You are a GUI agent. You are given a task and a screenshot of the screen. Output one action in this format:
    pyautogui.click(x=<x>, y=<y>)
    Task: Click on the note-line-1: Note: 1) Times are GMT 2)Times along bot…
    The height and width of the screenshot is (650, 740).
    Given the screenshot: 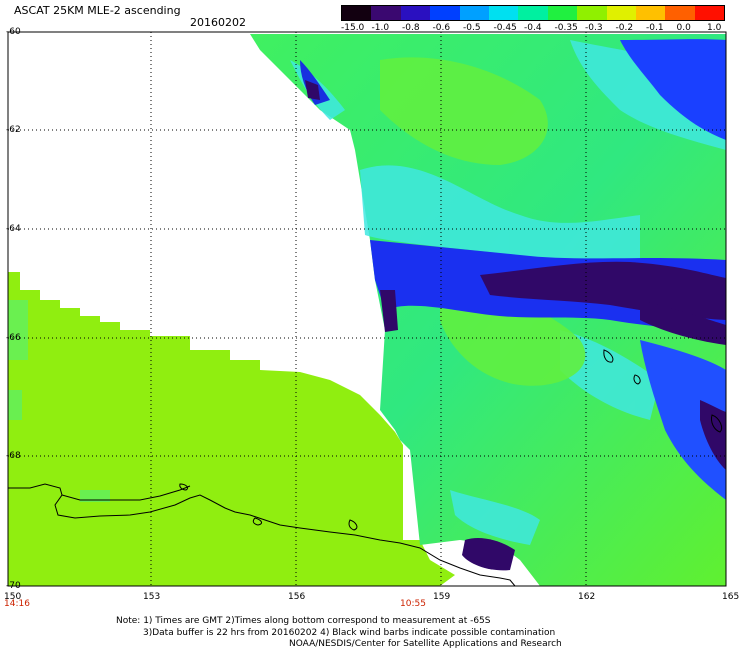 What is the action you would take?
    pyautogui.click(x=303, y=621)
    